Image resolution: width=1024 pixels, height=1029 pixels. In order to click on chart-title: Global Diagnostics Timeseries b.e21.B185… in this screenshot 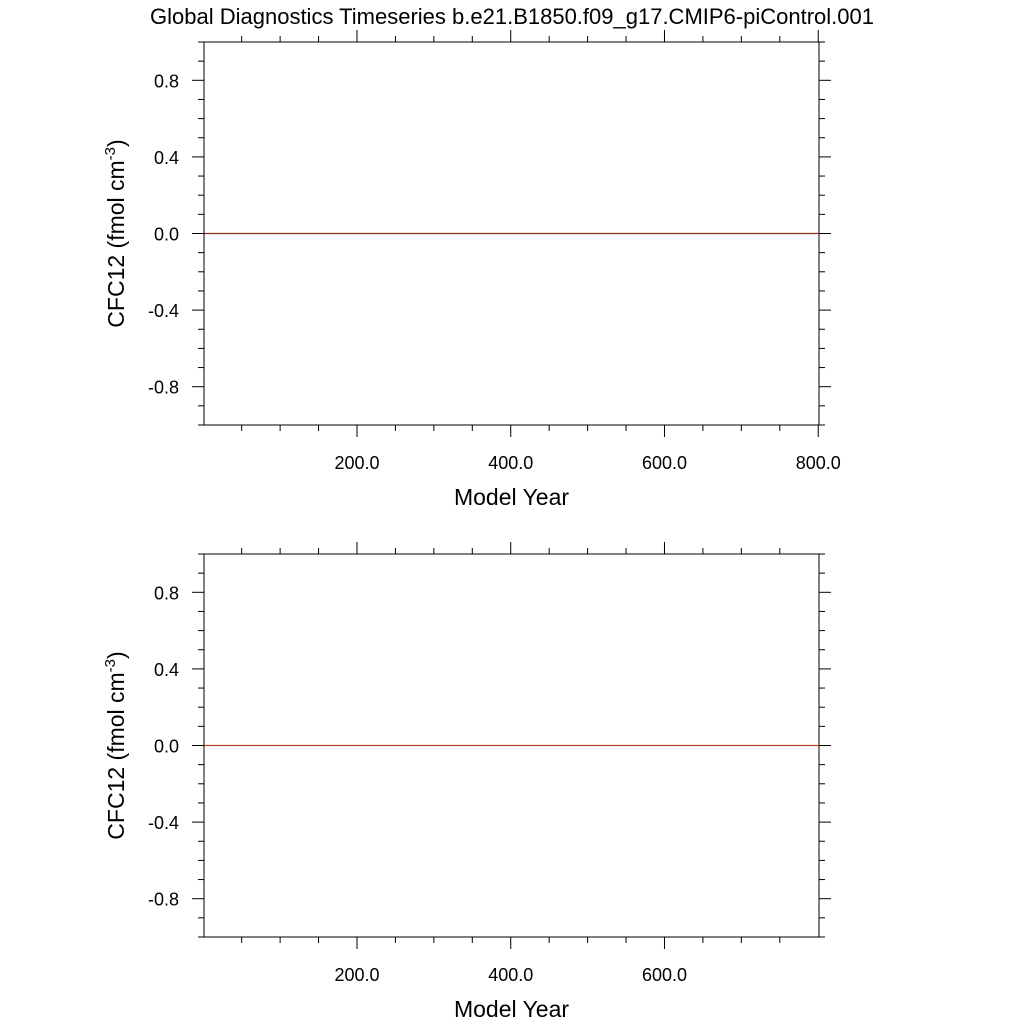, I will do `click(512, 16)`.